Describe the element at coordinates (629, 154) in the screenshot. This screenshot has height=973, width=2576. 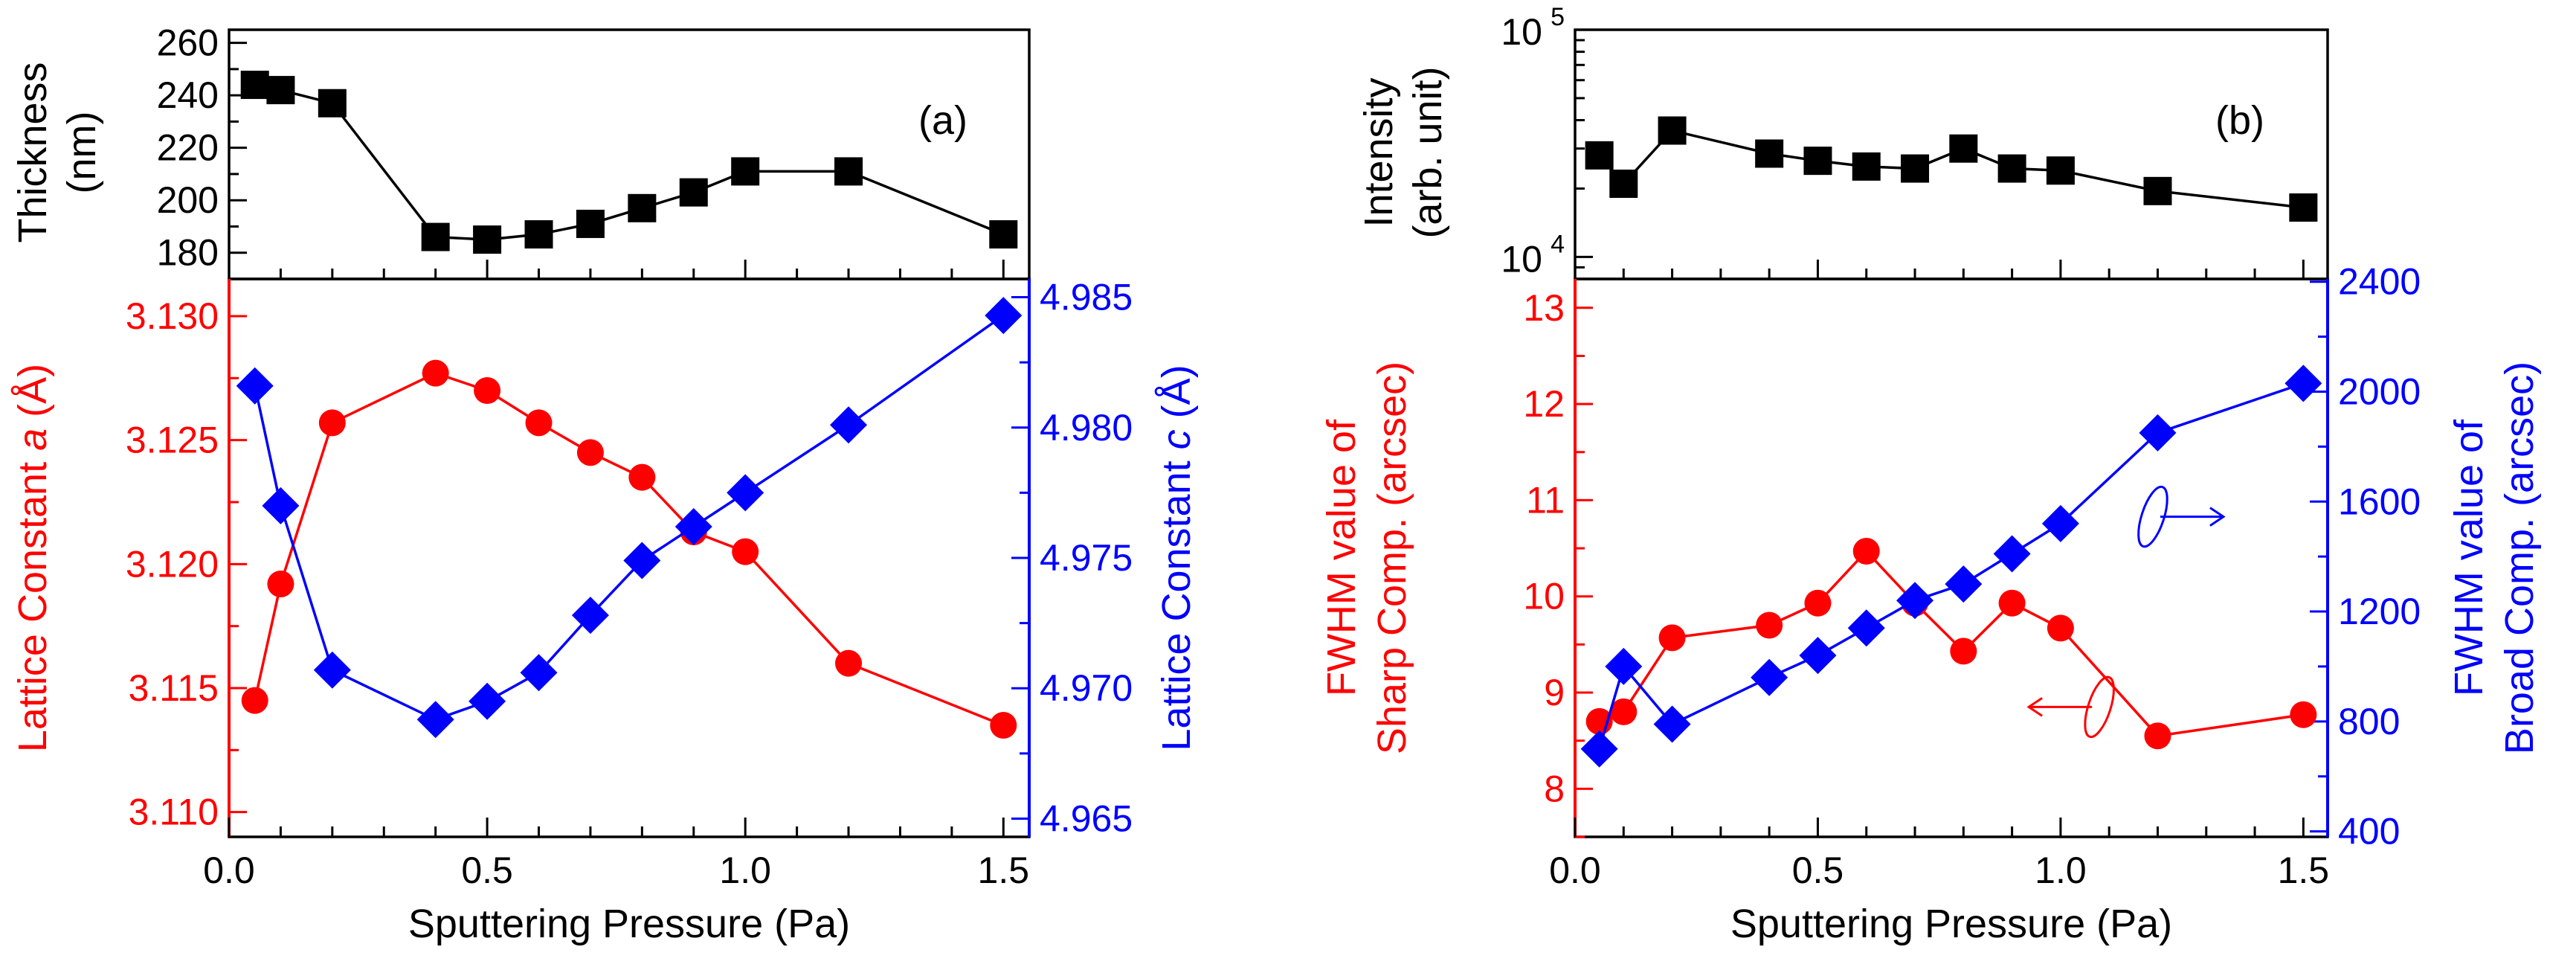
I see `plot-frame-a-top` at that location.